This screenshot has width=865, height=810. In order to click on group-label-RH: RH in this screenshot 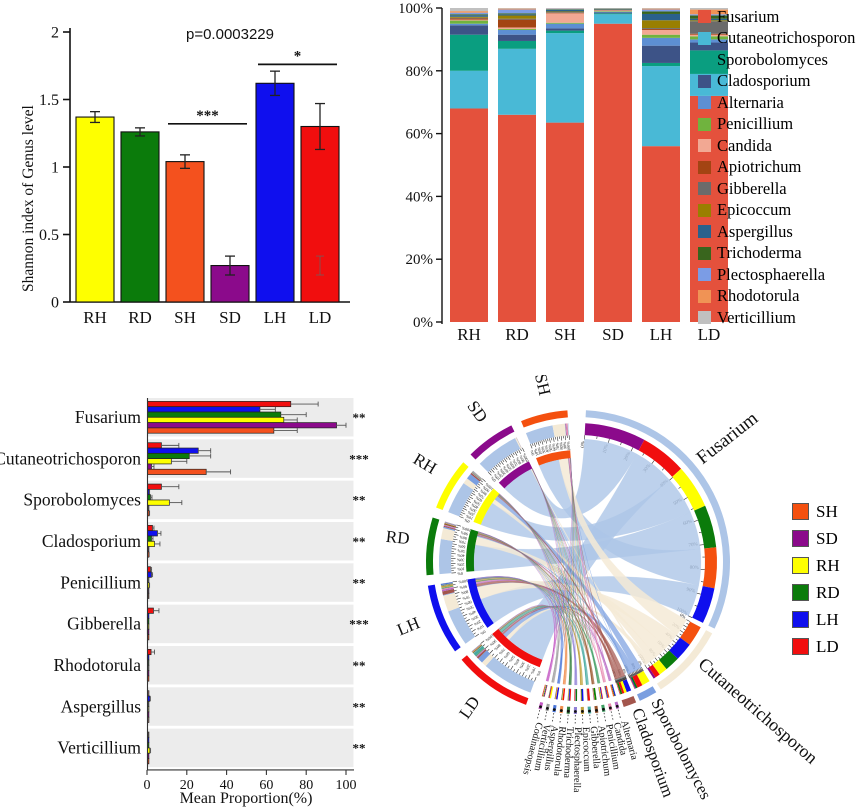, I will do `click(425, 463)`.